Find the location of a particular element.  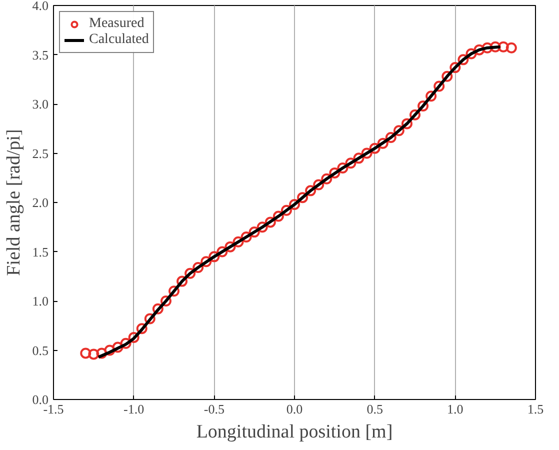

y-tick-label: 4.0 is located at coordinates (40, 6).